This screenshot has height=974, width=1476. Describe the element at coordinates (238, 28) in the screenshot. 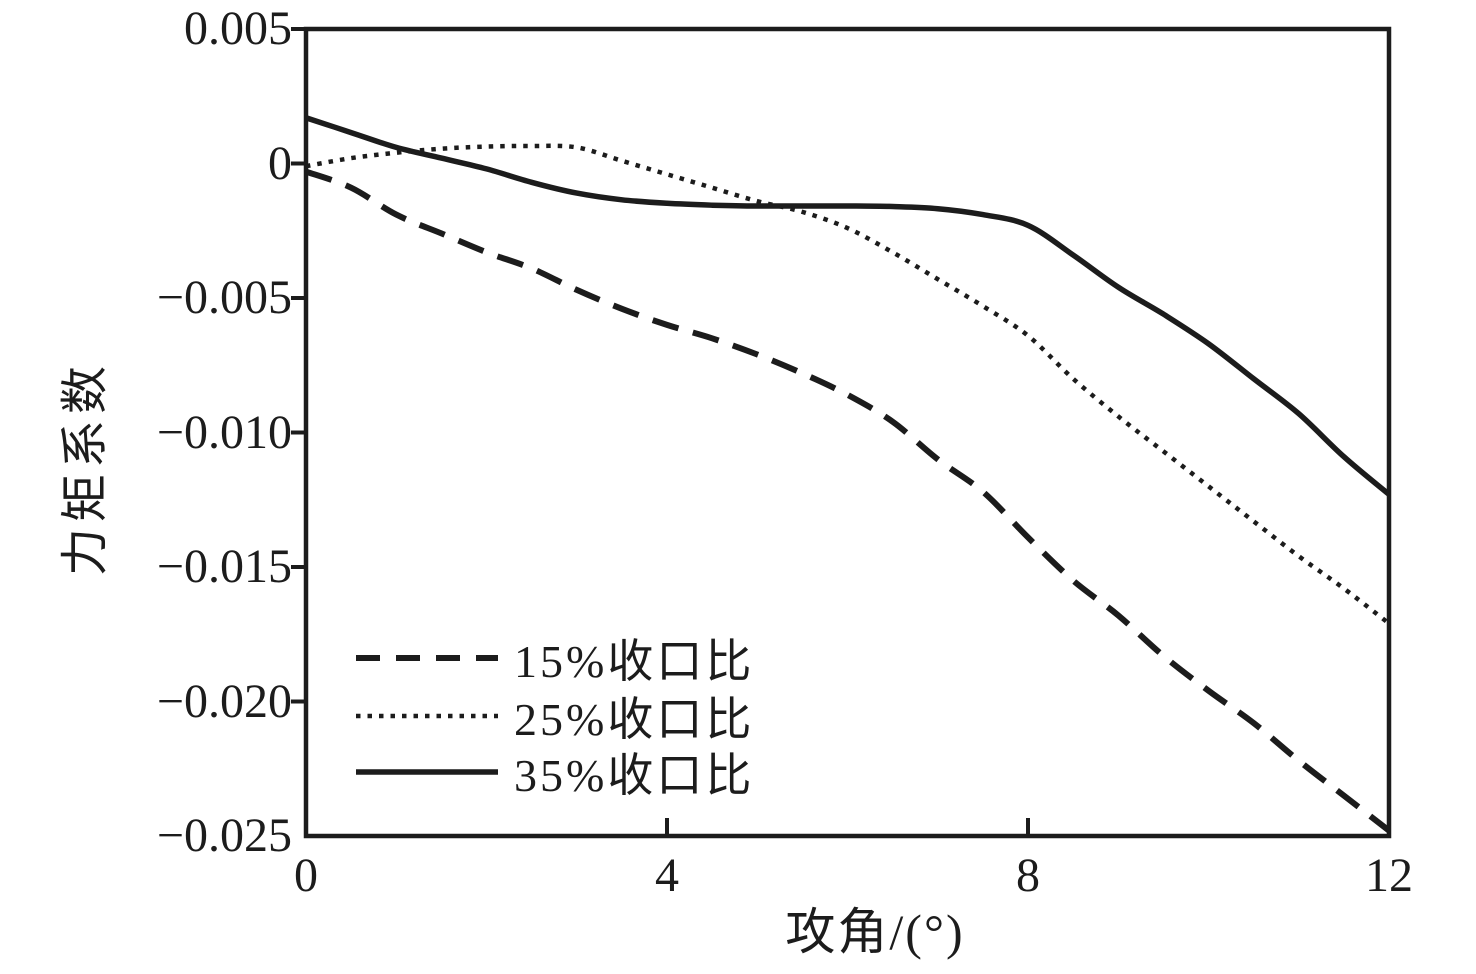

I see `y-tick-label: 0.005` at that location.